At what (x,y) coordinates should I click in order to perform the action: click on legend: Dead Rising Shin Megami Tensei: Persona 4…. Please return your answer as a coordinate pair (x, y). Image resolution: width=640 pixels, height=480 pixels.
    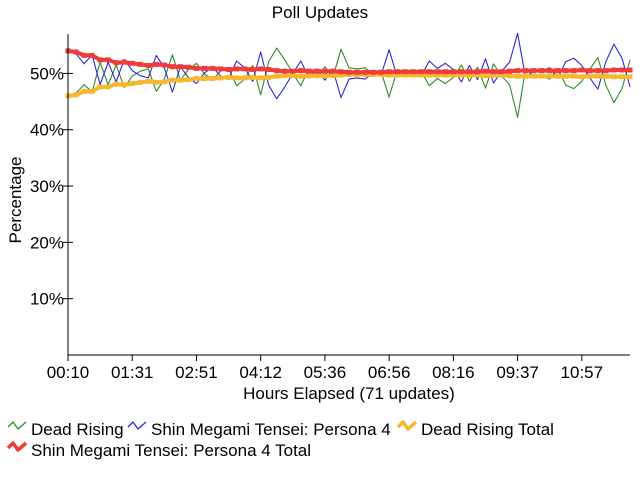
    Looking at the image, I should click on (280, 440).